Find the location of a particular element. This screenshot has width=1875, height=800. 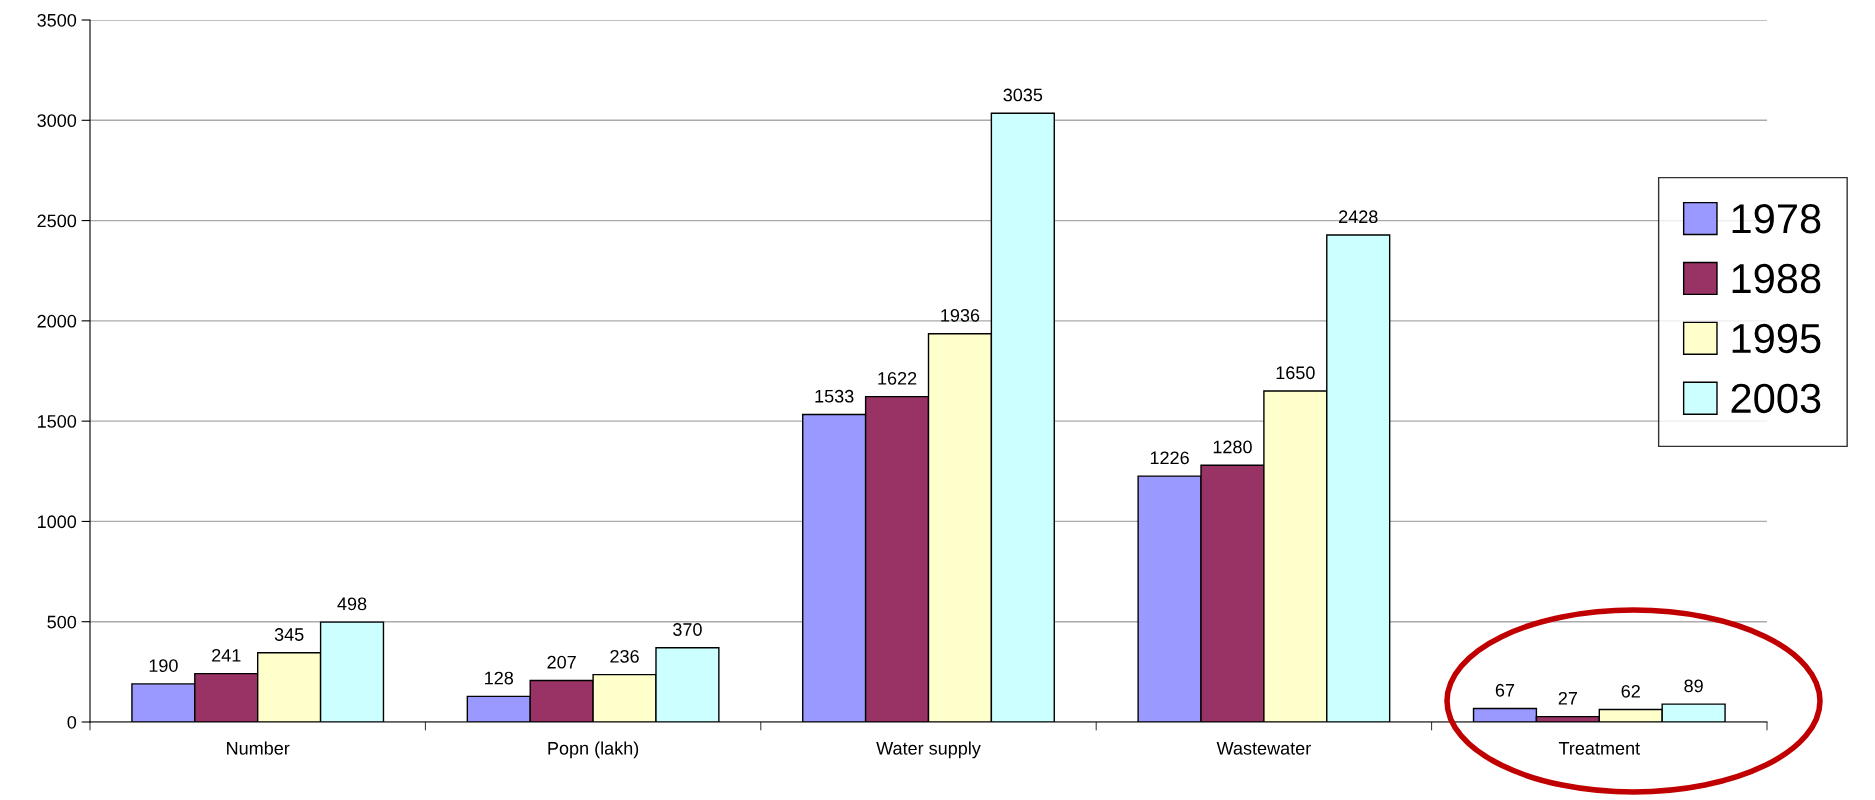

data-label: 3035 is located at coordinates (1023, 95).